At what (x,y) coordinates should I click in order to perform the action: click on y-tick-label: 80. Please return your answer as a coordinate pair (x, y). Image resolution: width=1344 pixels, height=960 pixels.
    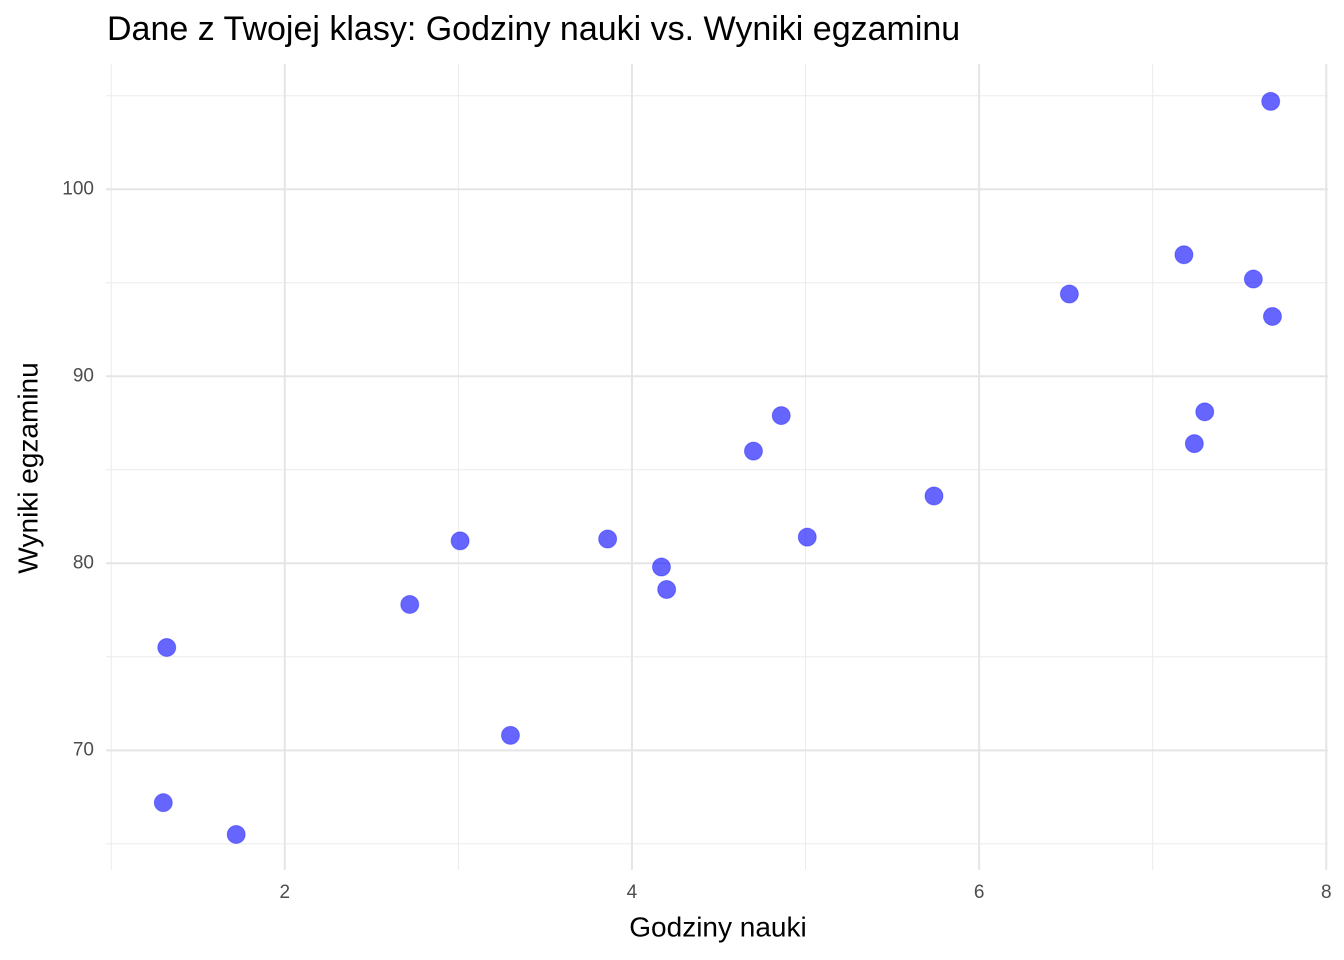
    Looking at the image, I should click on (83, 562).